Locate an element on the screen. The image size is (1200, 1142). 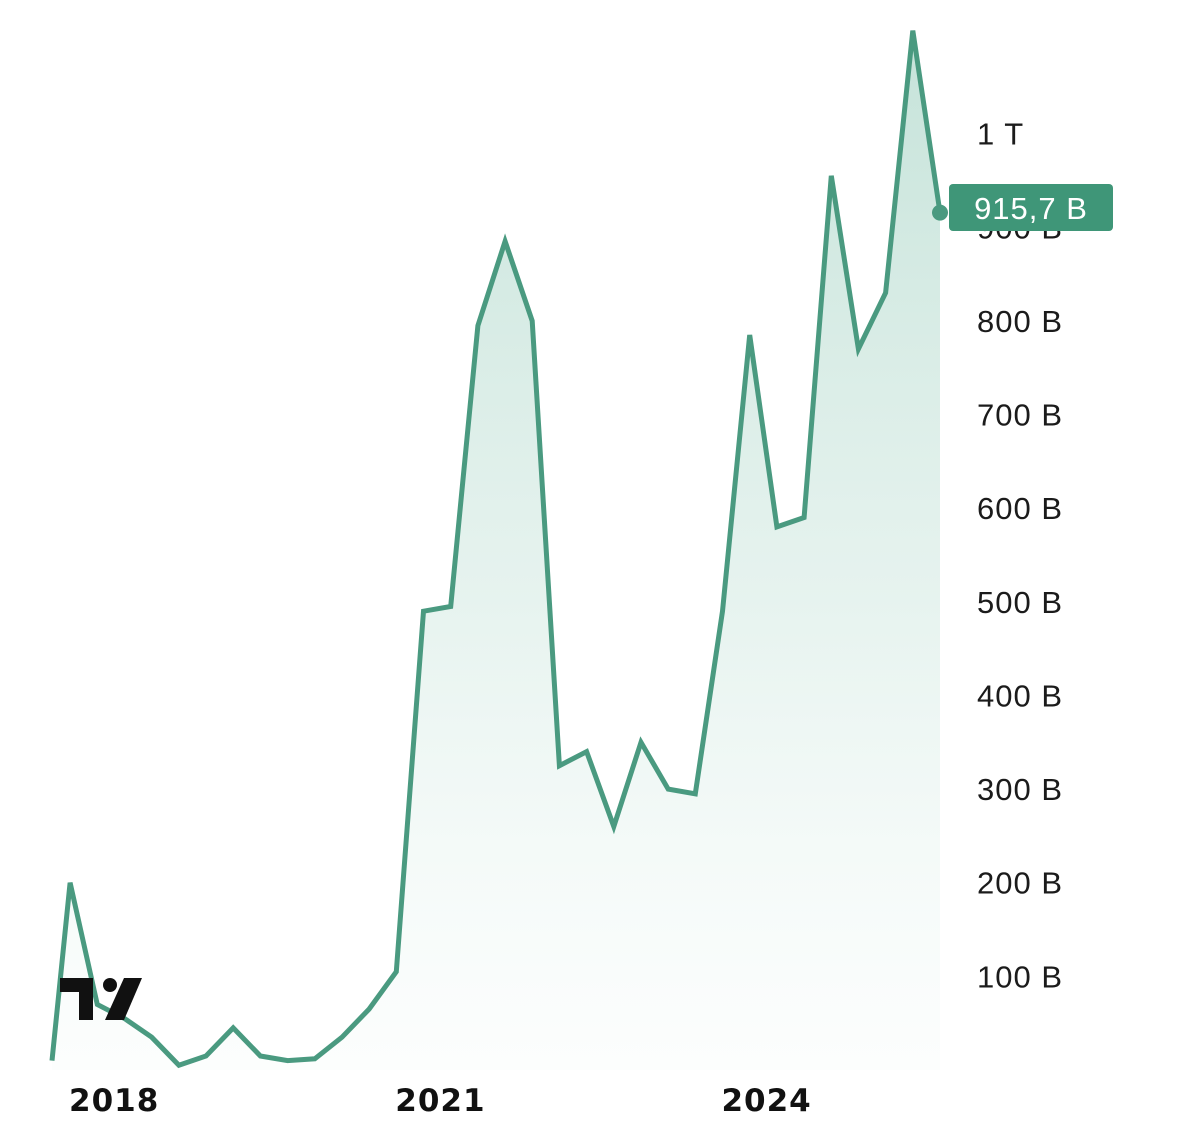
y-tick-label: 100 B is located at coordinates (1020, 976).